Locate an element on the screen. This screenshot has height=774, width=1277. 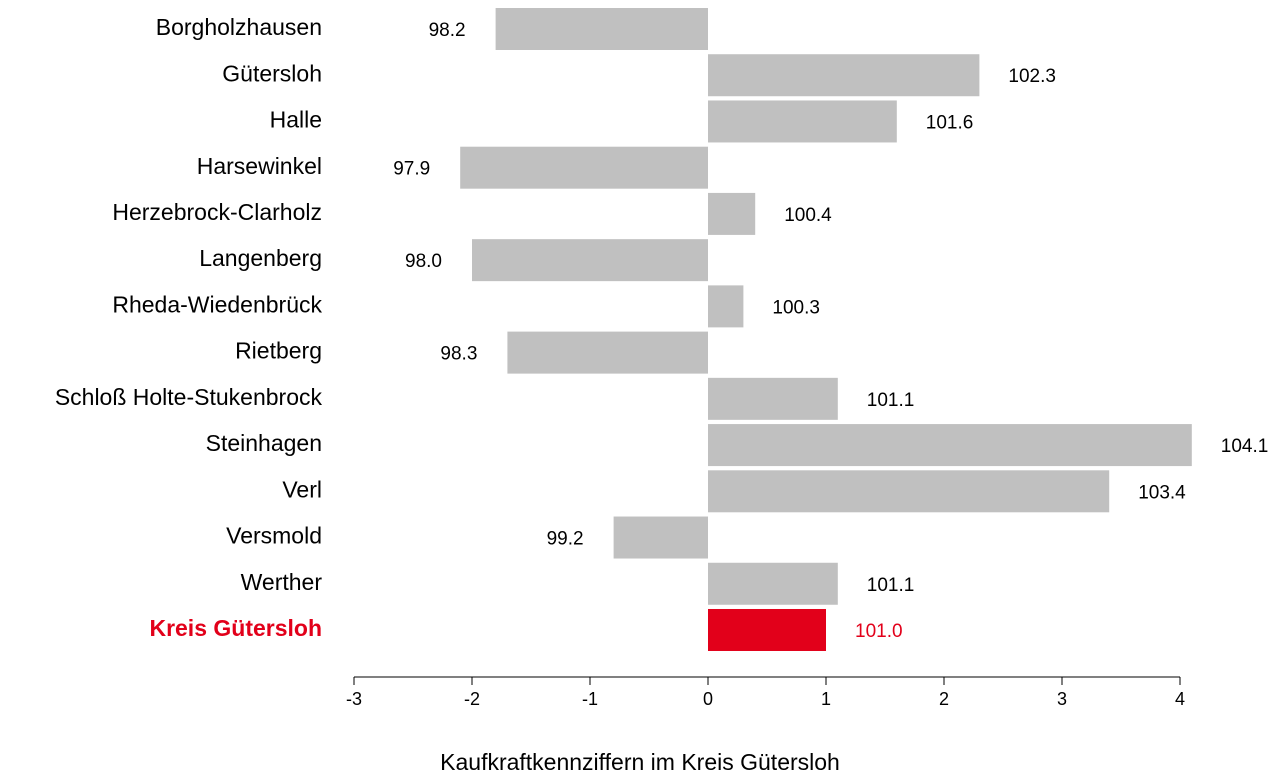
category-label: Rietberg is located at coordinates (278, 351).